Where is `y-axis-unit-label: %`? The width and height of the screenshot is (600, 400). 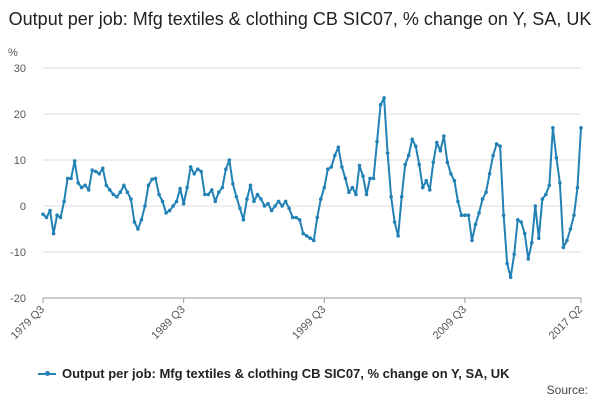
y-axis-unit-label: % is located at coordinates (13, 53).